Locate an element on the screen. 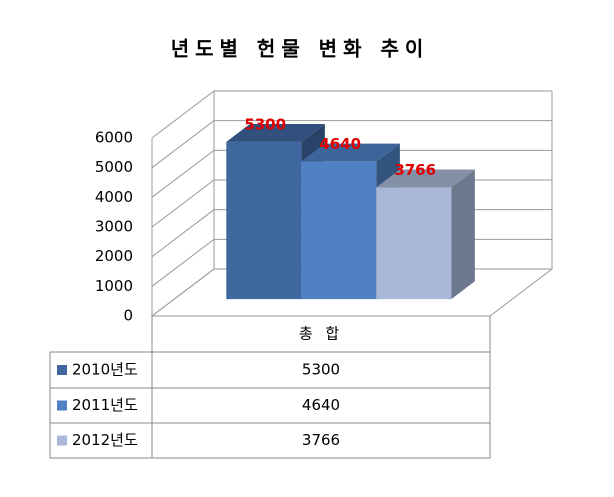 The image size is (614, 497). legend-label: 2011년도 is located at coordinates (105, 405).